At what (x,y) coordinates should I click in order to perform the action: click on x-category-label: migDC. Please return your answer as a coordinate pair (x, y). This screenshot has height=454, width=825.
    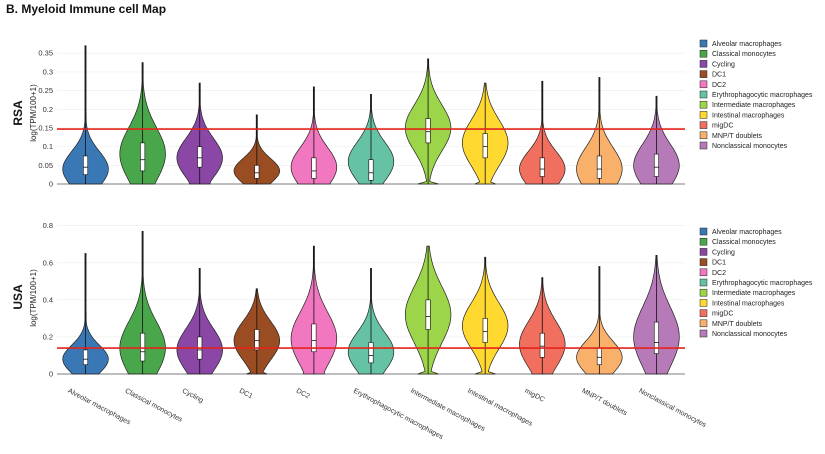
    Looking at the image, I should click on (534, 396).